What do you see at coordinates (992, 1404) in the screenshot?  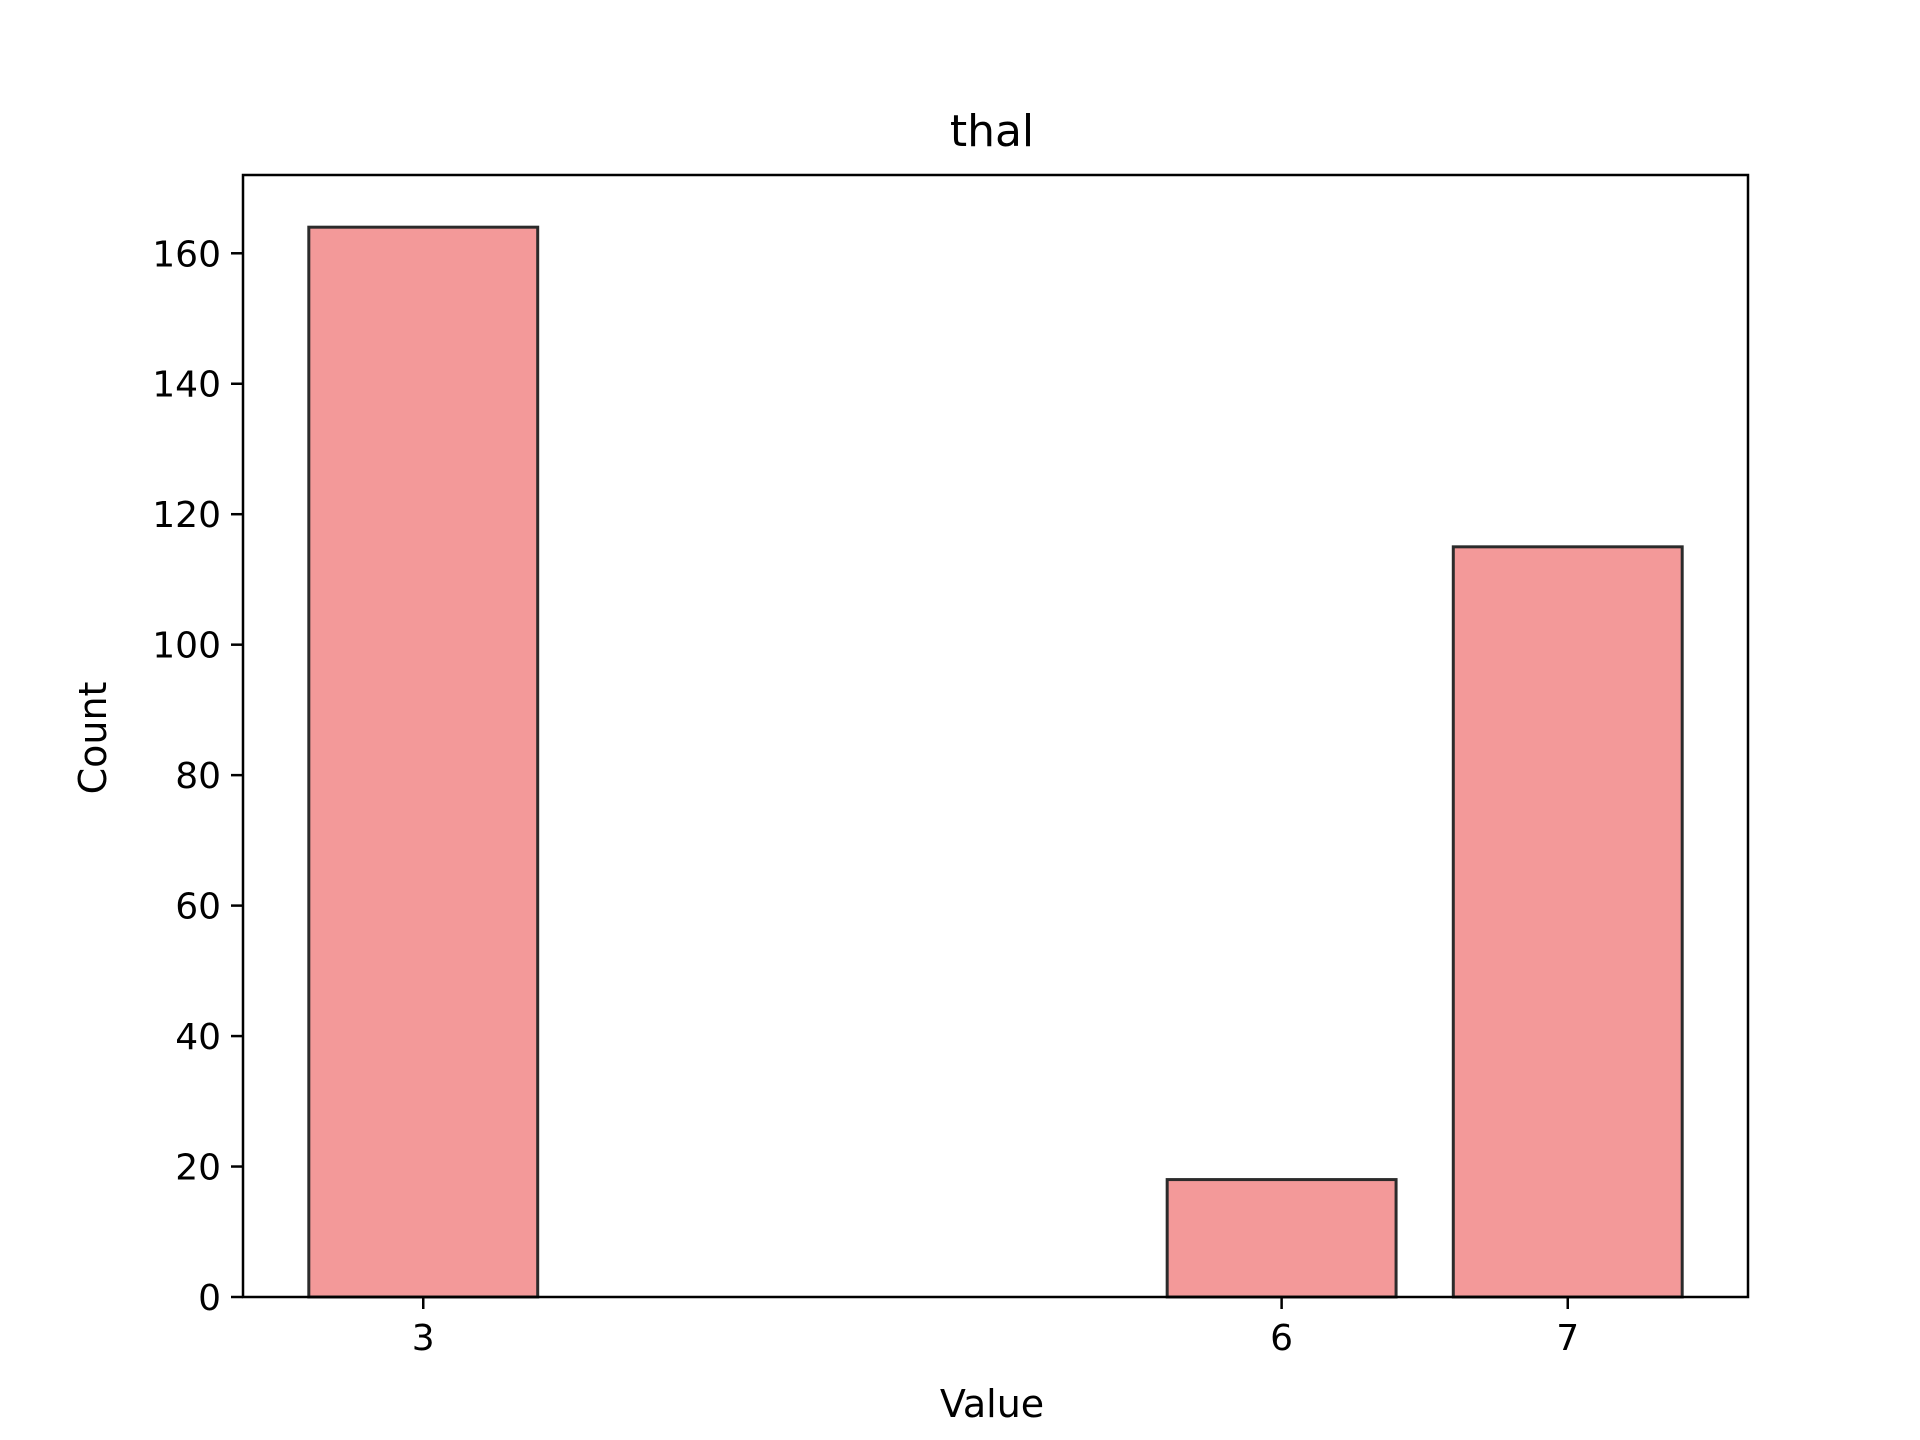 I see `x-axis-label: Value` at bounding box center [992, 1404].